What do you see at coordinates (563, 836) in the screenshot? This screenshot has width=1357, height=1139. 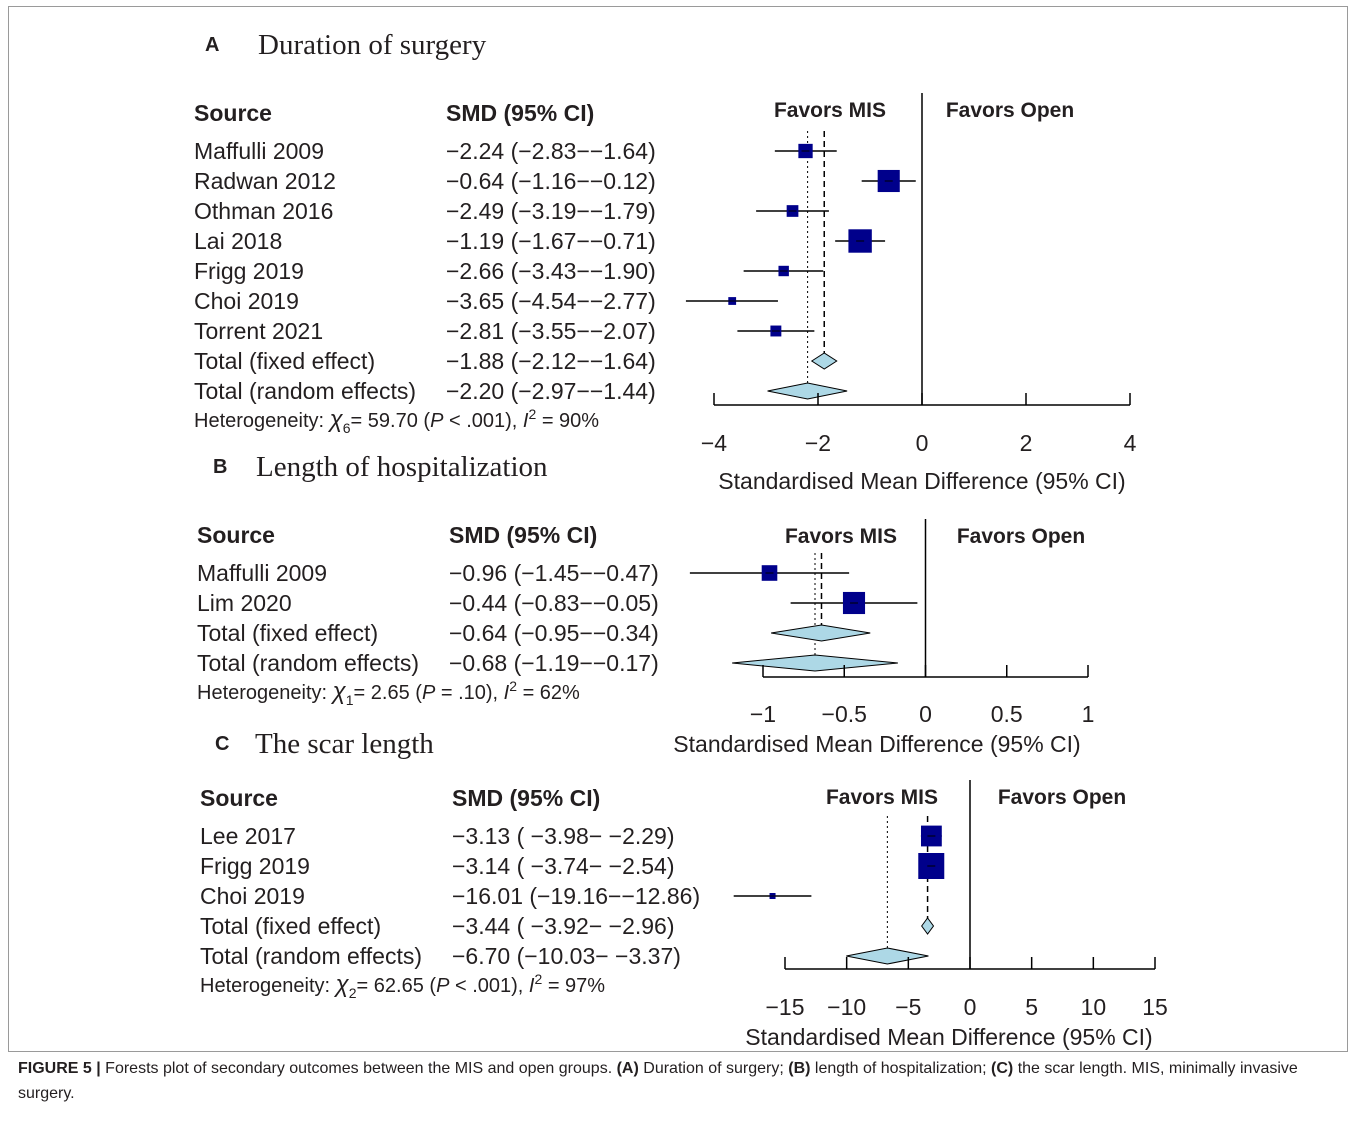 I see `study-ci: −3.13 ( −3.98− −2.29)` at bounding box center [563, 836].